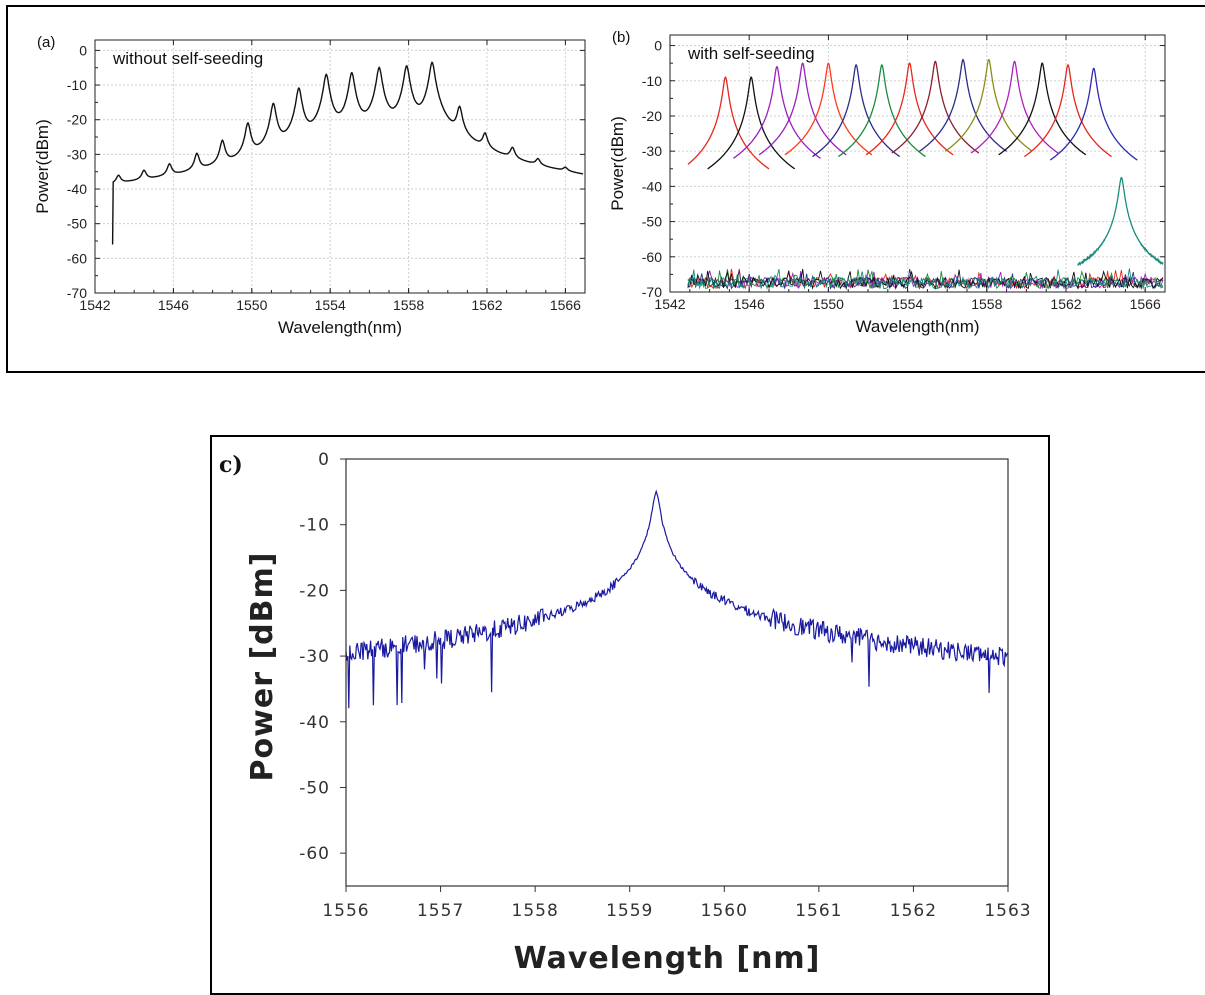 The height and width of the screenshot is (995, 1205). Describe the element at coordinates (46, 42) in the screenshot. I see `panel-label: (a)` at that location.